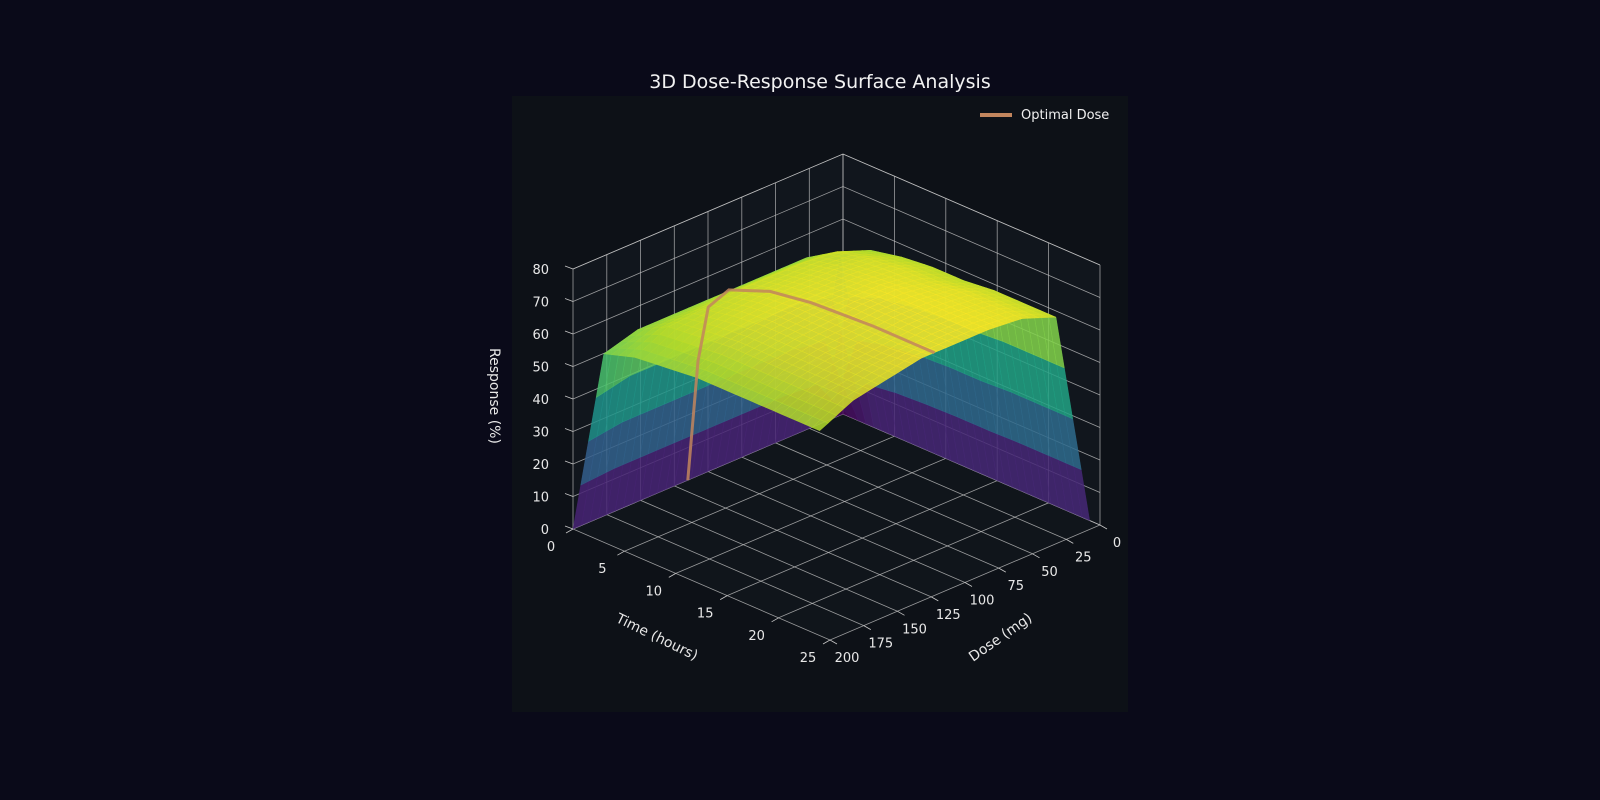 The image size is (1600, 800). I want to click on tick-label-time: 20, so click(756, 636).